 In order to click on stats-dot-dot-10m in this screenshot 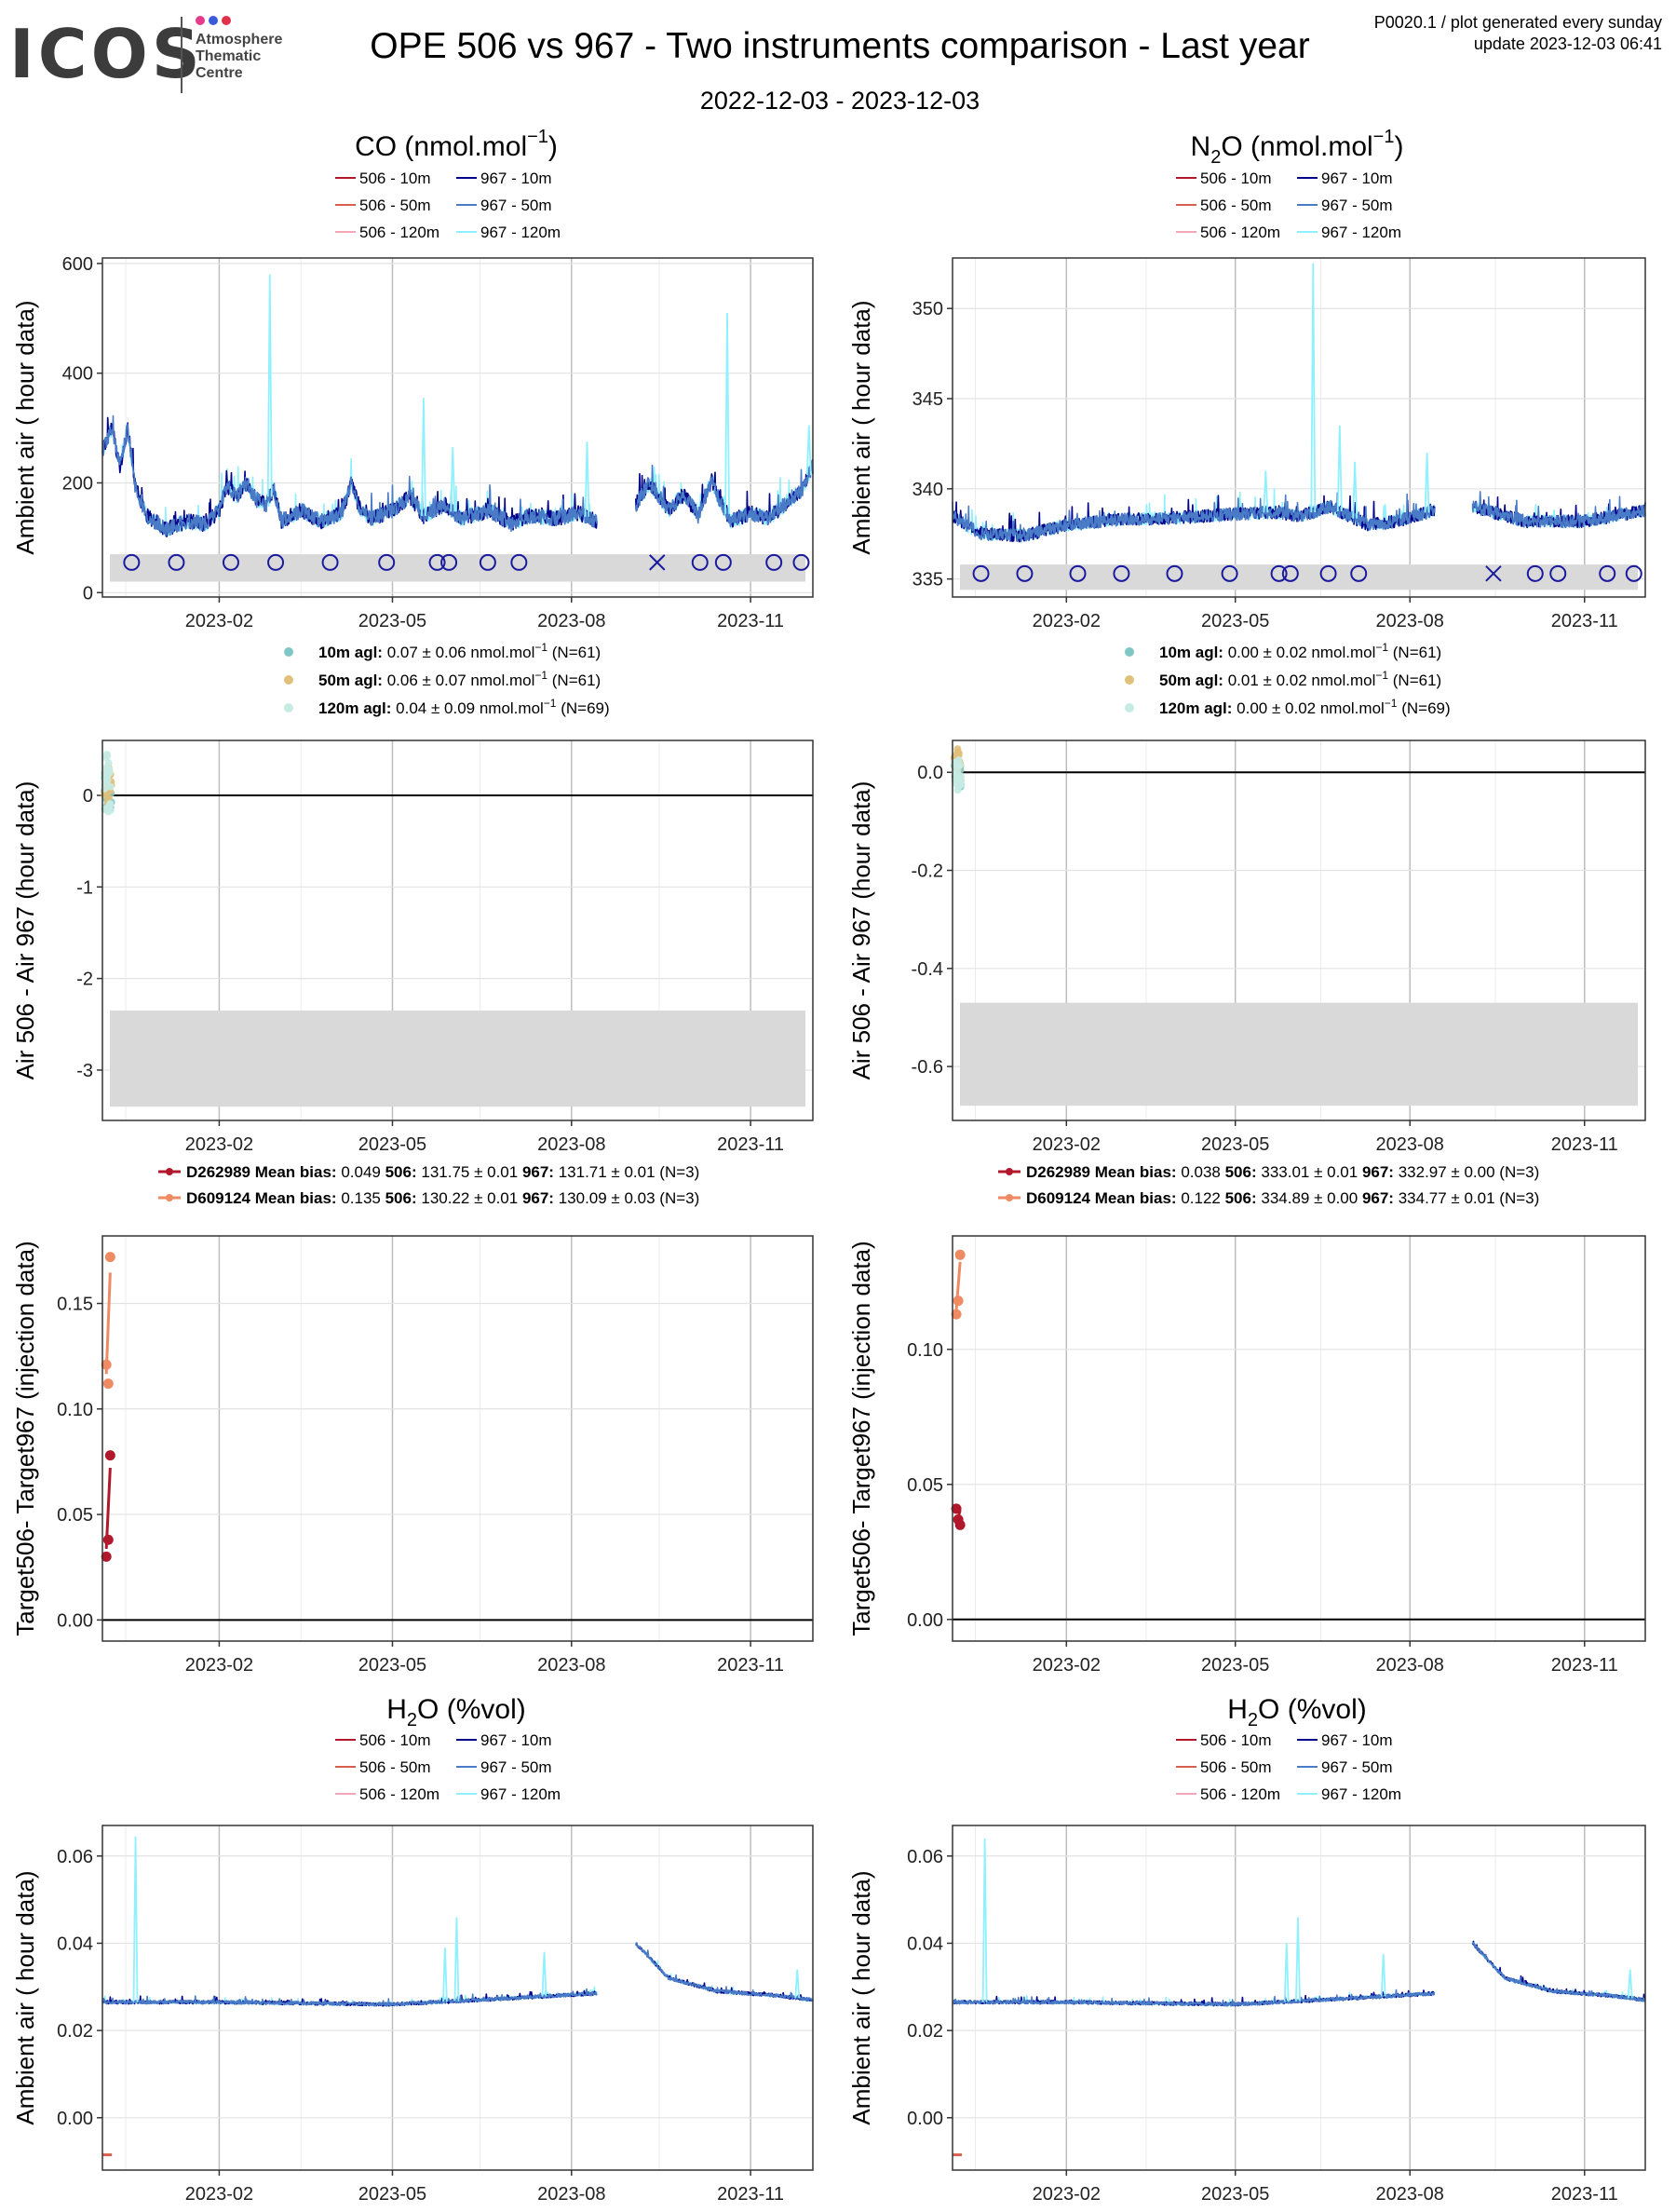, I will do `click(288, 652)`.